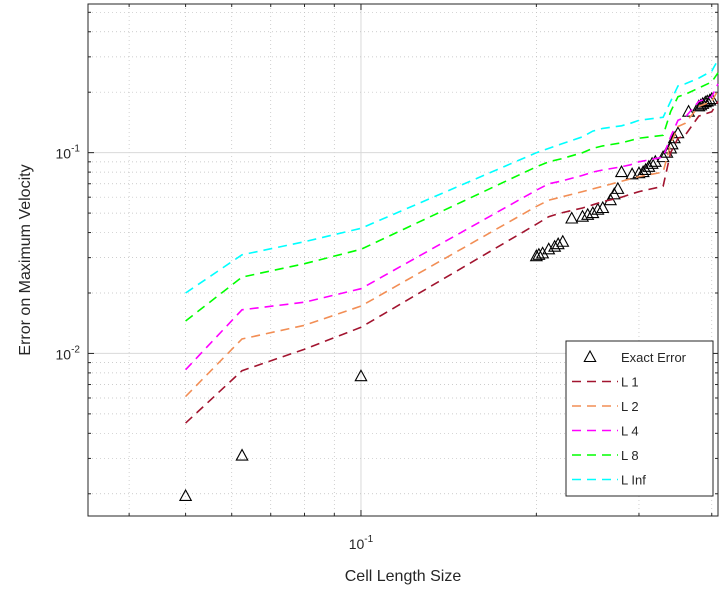  What do you see at coordinates (633, 480) in the screenshot?
I see `legend-label: L Inf` at bounding box center [633, 480].